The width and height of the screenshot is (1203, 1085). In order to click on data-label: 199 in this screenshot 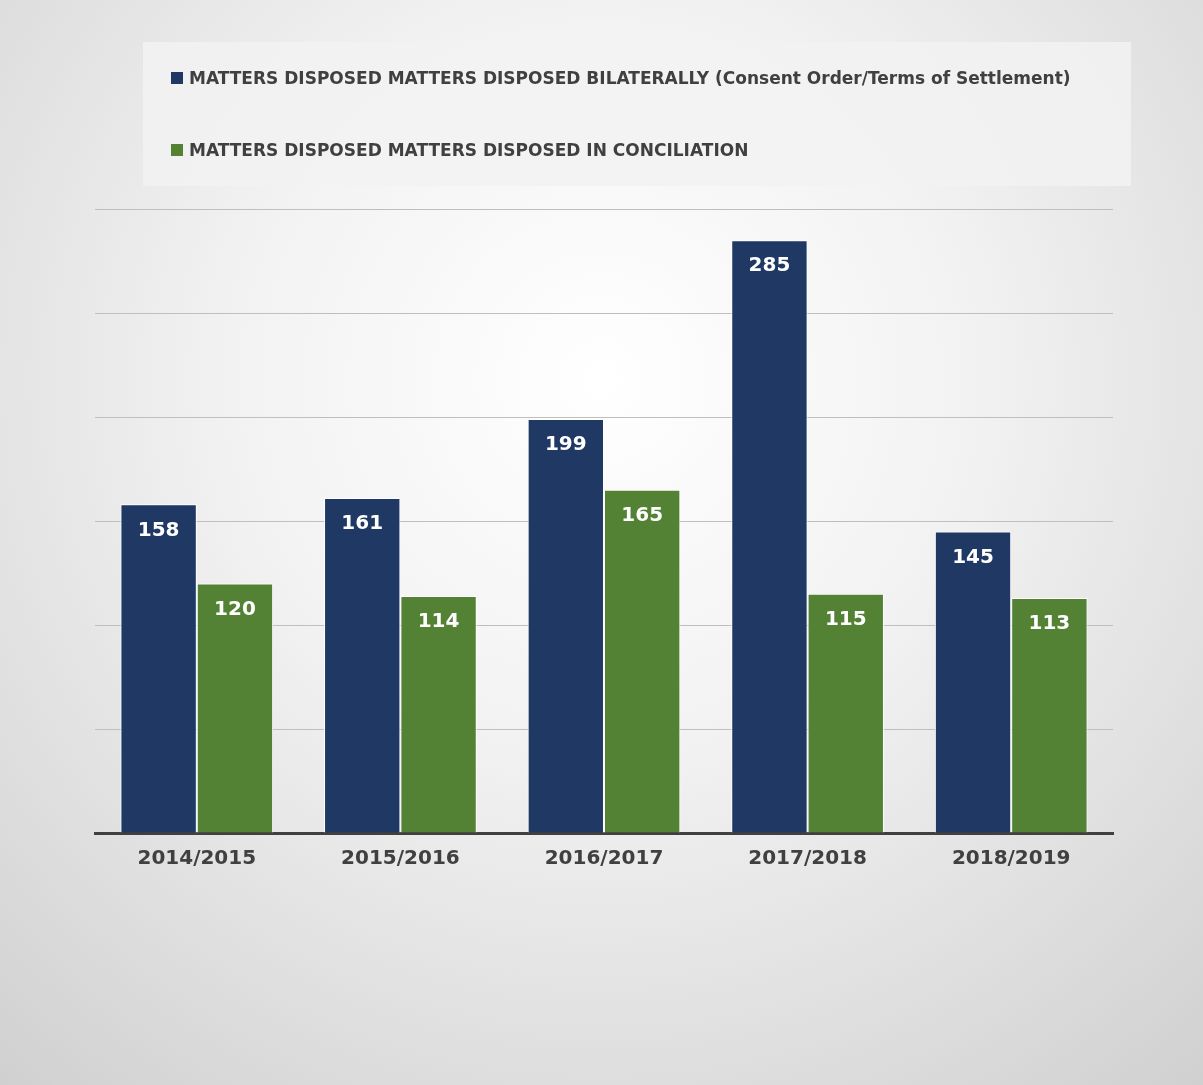, I will do `click(565, 443)`.